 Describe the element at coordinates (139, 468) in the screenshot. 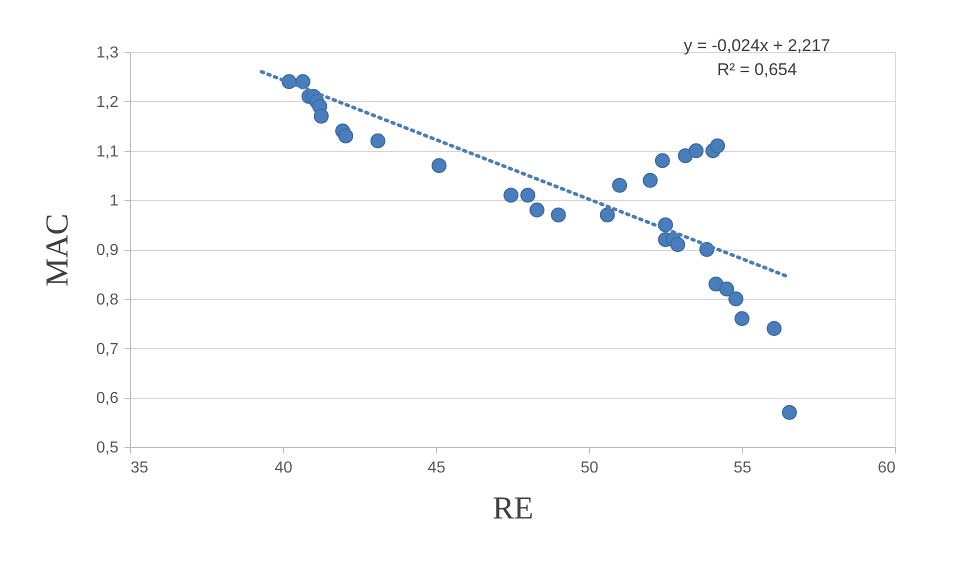

I see `x-tick-label: 35` at that location.